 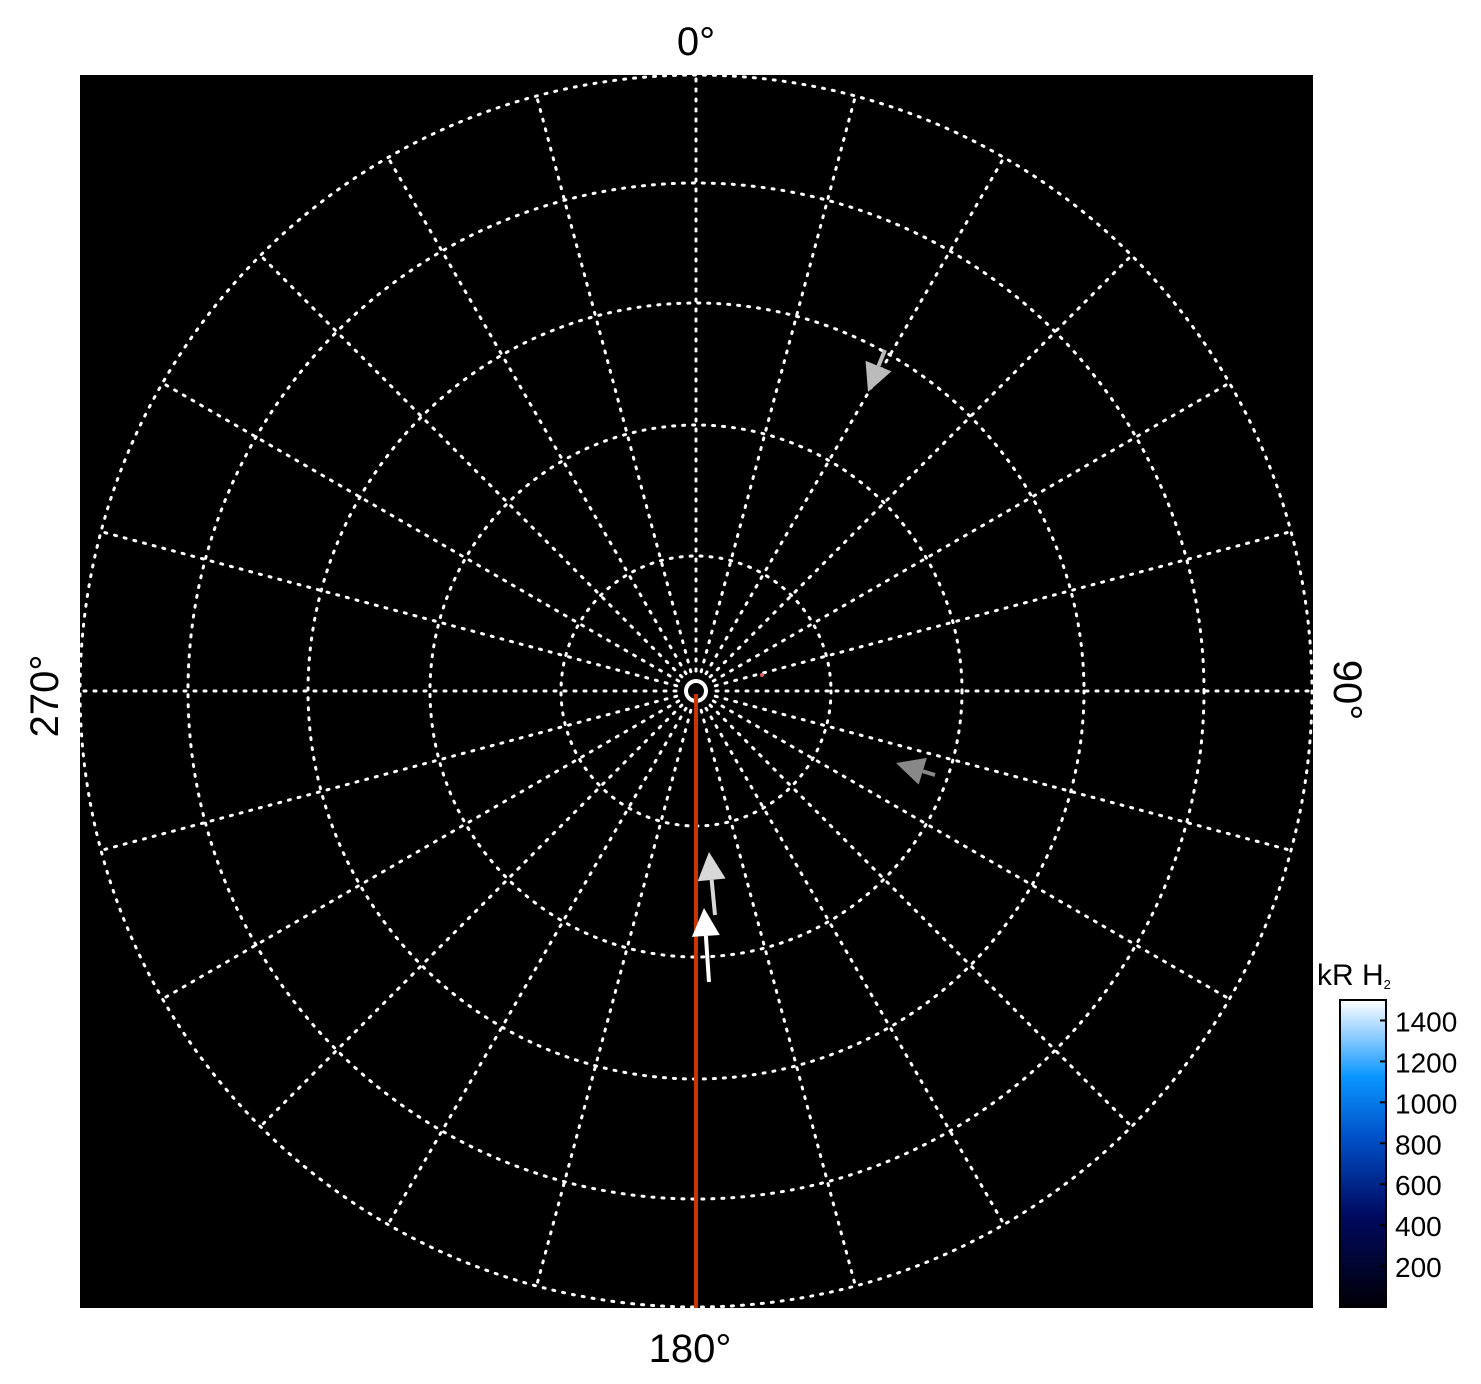 I want to click on colorbar-title: kR H2, so click(x=1354, y=975).